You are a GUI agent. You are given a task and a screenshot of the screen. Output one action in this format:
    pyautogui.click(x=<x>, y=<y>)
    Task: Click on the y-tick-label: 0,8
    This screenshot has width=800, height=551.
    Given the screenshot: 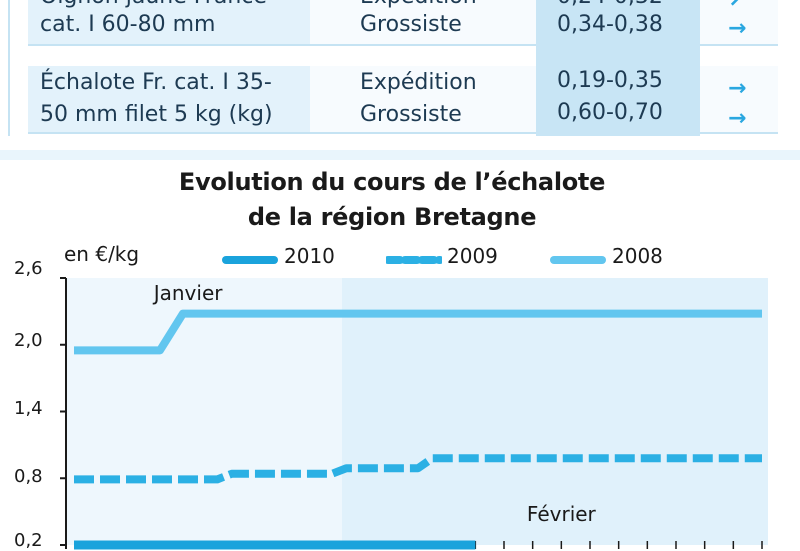 What is the action you would take?
    pyautogui.click(x=28, y=476)
    